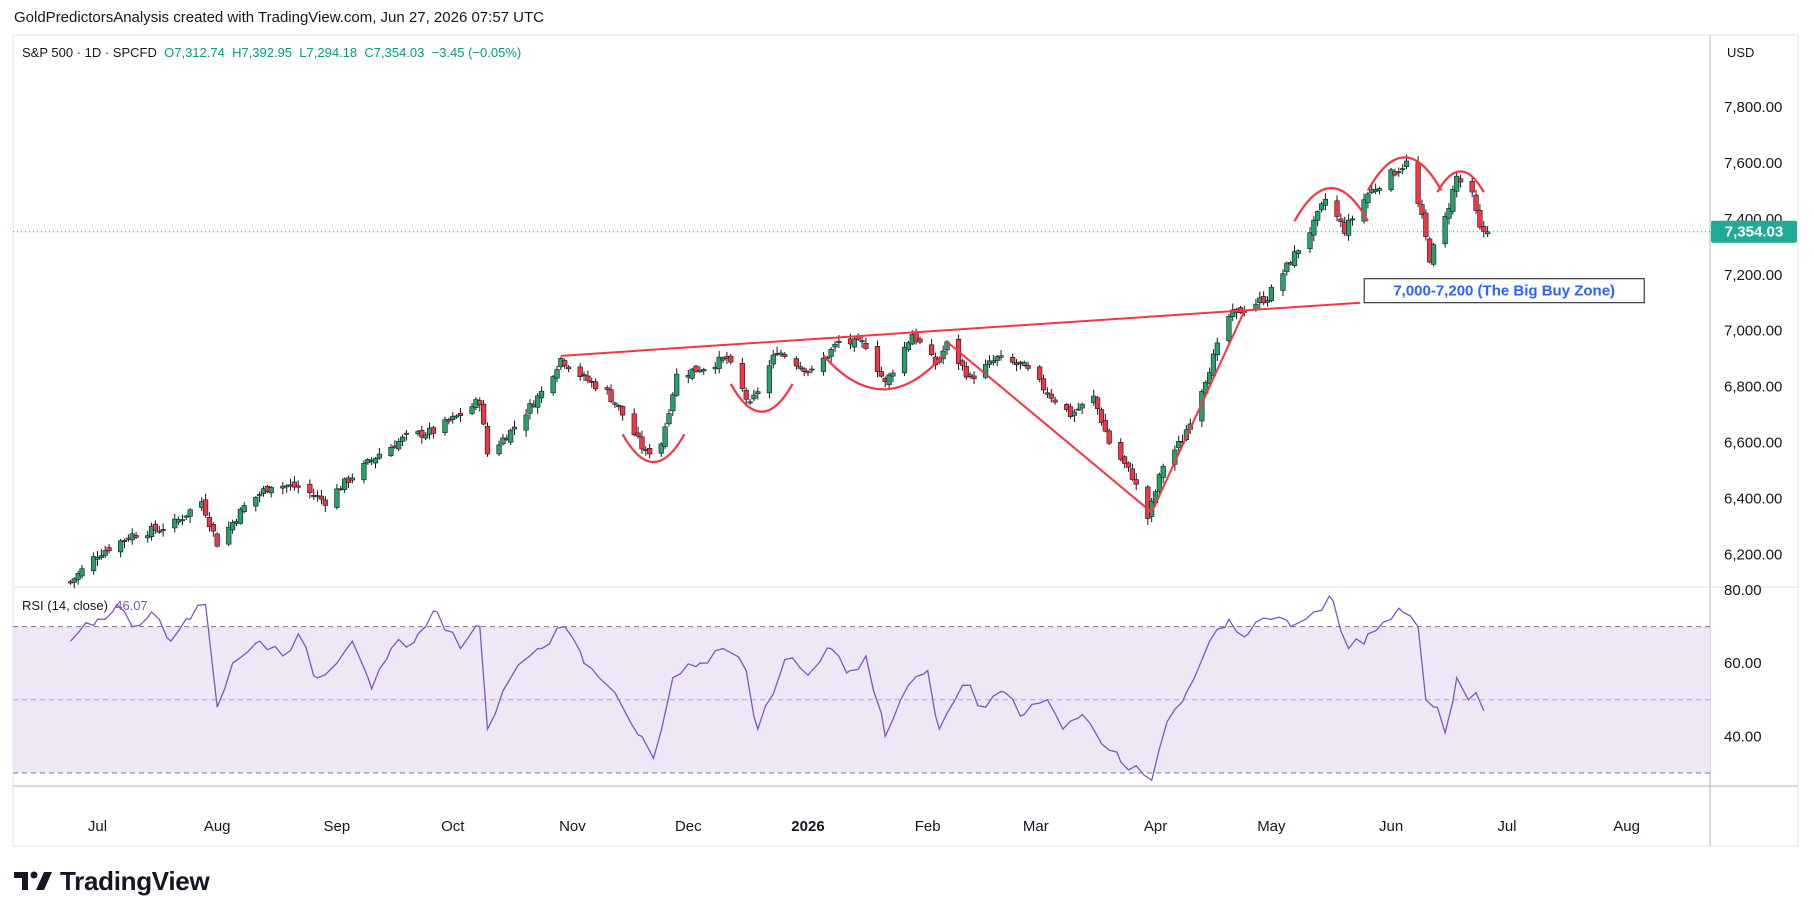  Describe the element at coordinates (89, 52) in the screenshot. I see `symbol-label: S&P 500 · 1D · SPCFD` at that location.